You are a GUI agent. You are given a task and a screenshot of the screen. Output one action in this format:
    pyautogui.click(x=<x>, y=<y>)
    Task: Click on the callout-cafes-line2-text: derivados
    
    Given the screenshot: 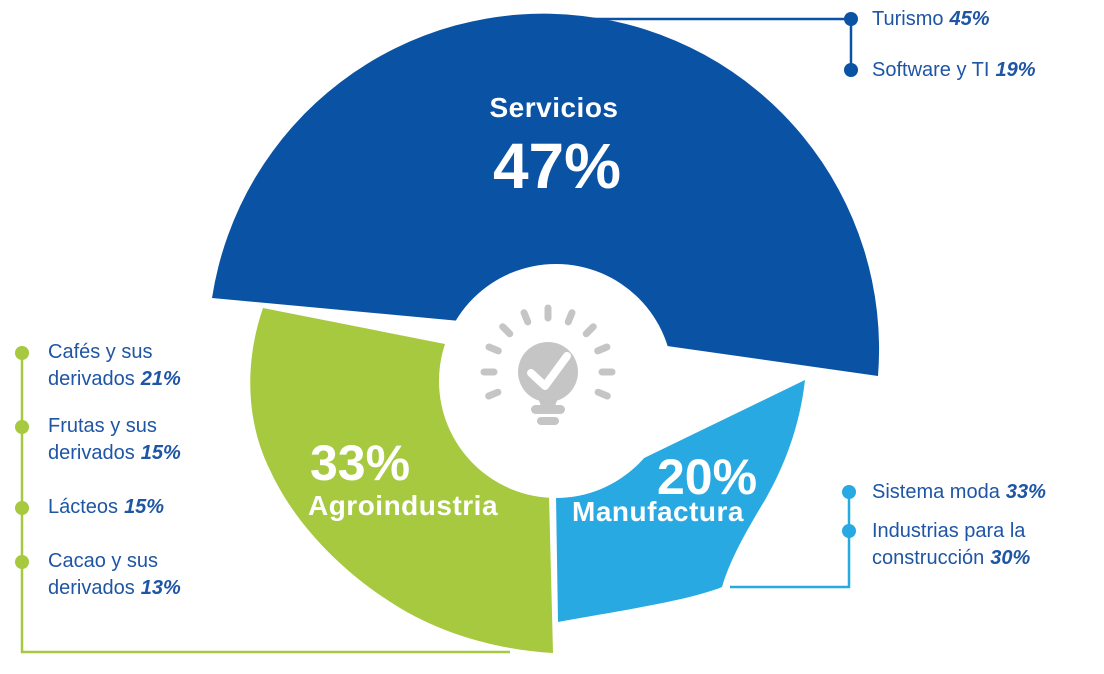 What is the action you would take?
    pyautogui.click(x=91, y=379)
    